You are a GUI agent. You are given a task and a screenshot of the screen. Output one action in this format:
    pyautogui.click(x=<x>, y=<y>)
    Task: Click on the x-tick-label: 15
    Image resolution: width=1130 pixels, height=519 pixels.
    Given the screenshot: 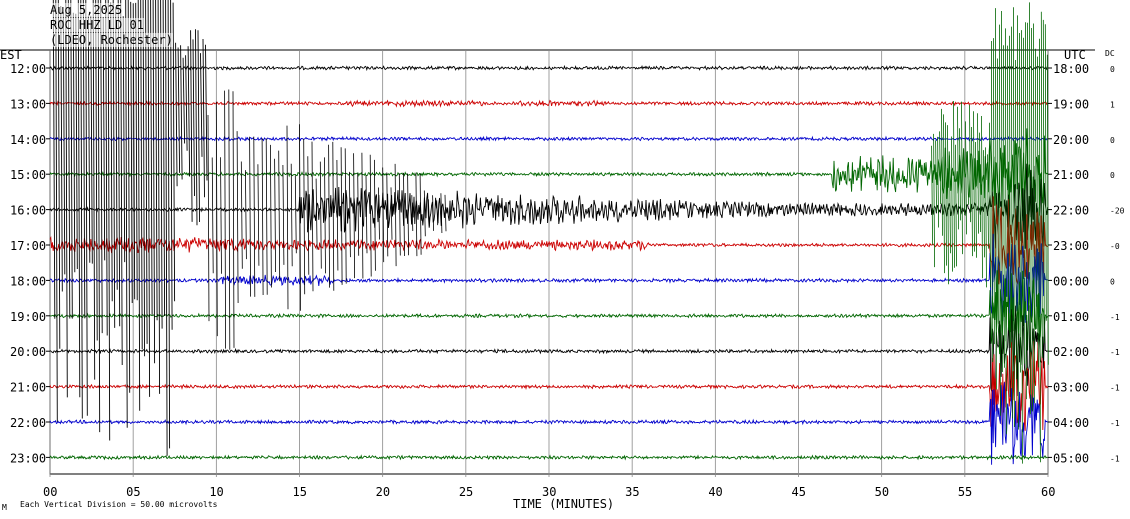 What is the action you would take?
    pyautogui.click(x=300, y=492)
    